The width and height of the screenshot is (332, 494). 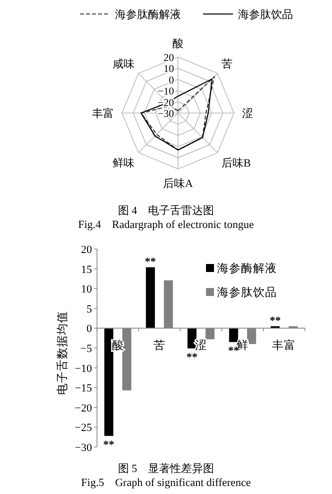 I want to click on y-tick-label: 15, so click(x=86, y=270).